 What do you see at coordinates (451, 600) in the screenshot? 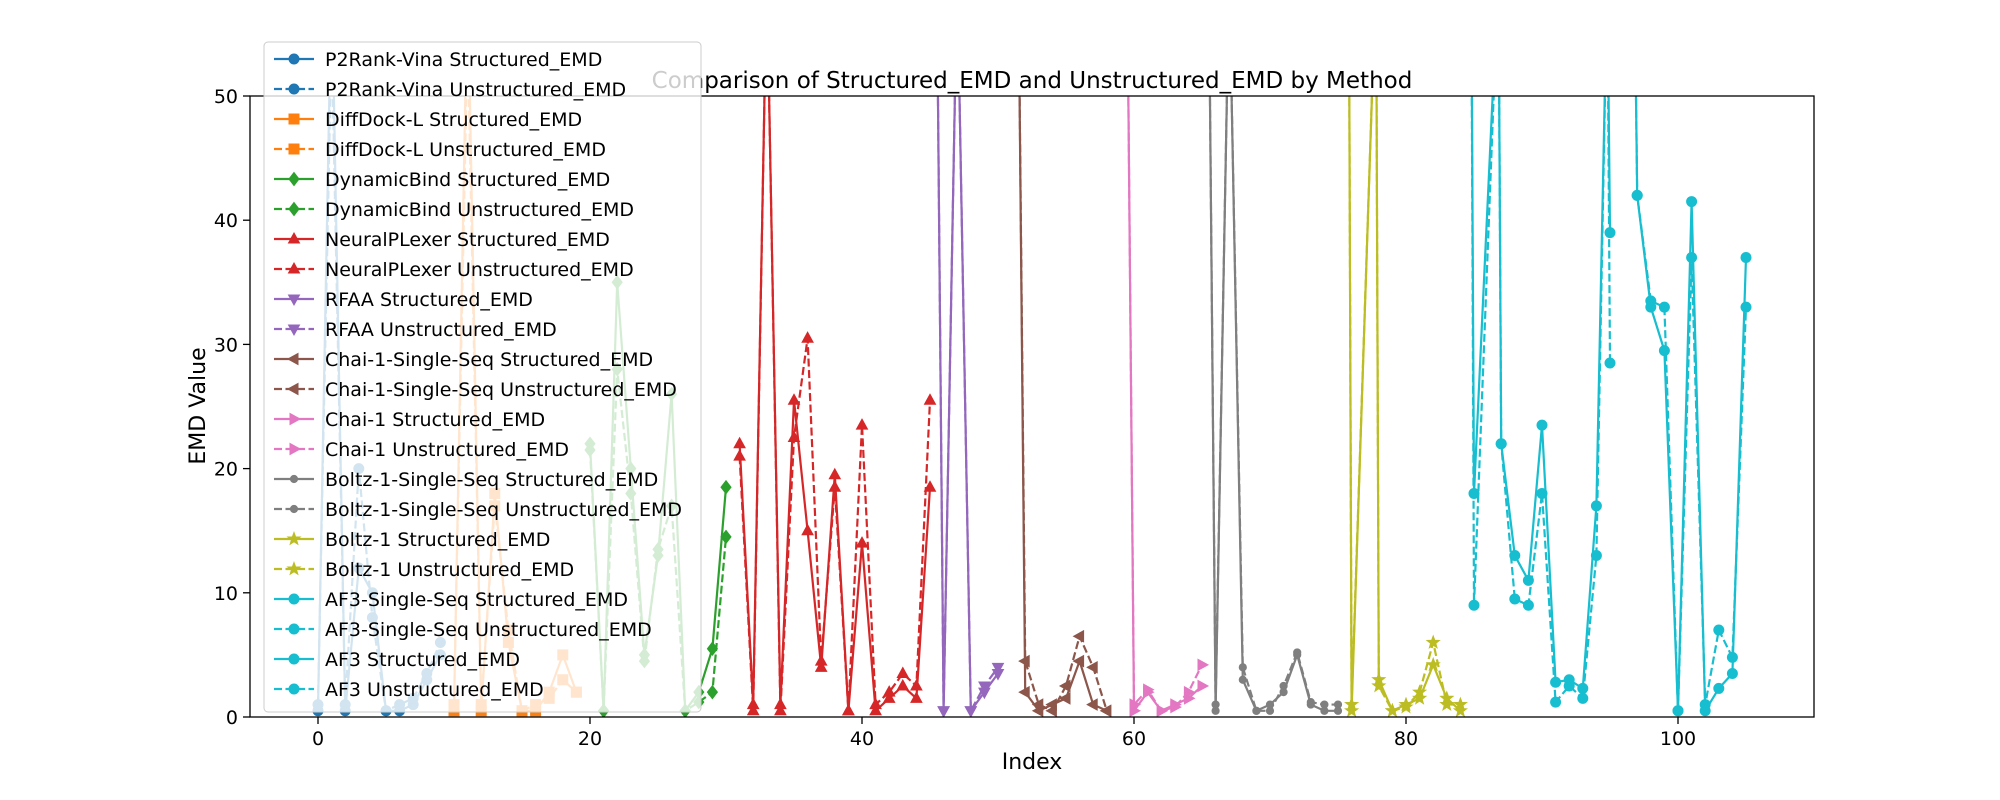
I see `legend-item: AF3-Single-Seq Structured_EMD` at bounding box center [451, 600].